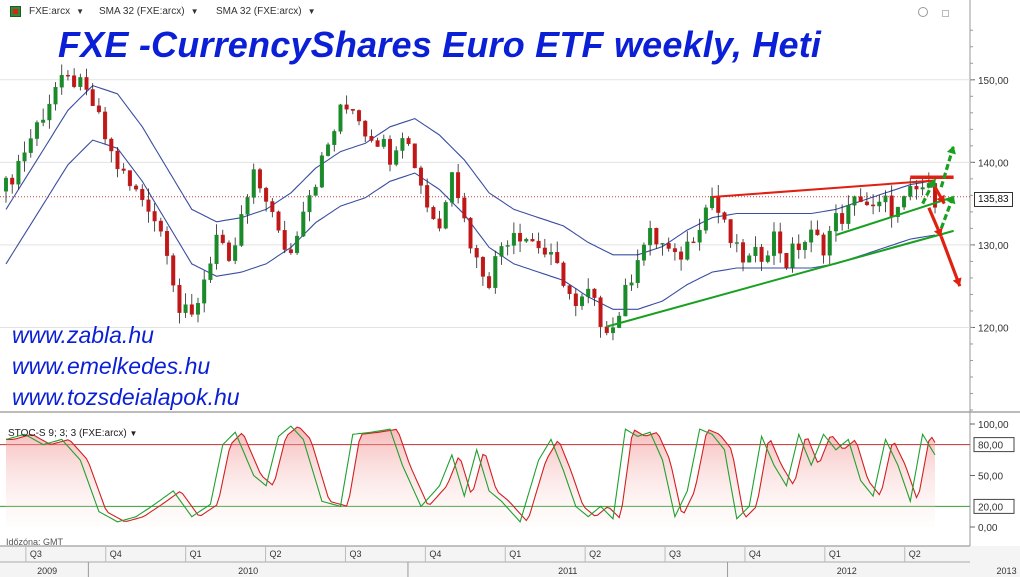 This screenshot has height=577, width=1020. I want to click on quarter-label: Q3, so click(675, 554).